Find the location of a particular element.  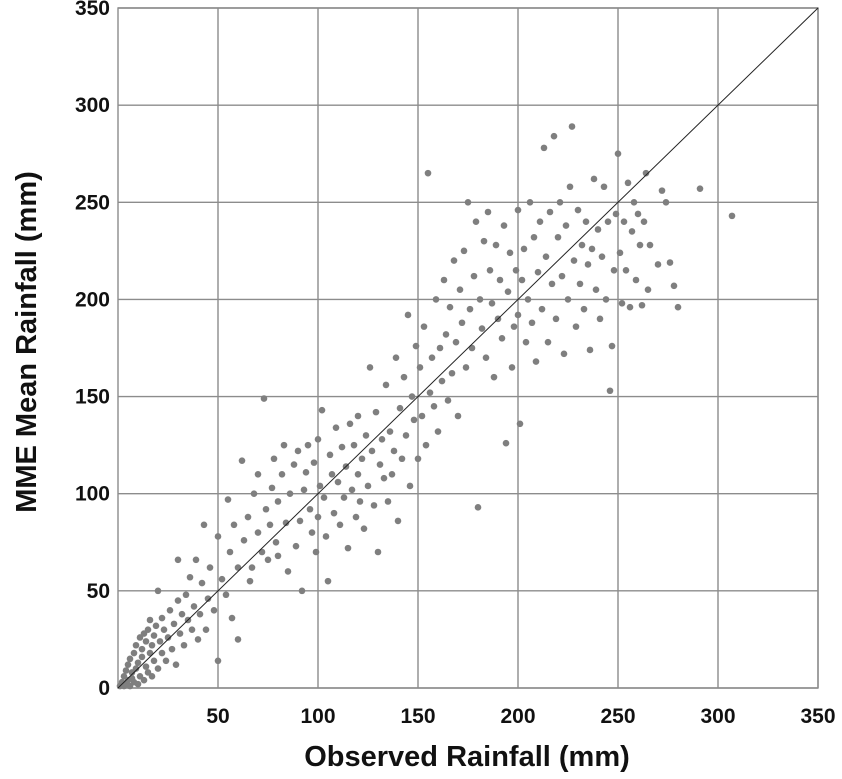

x-tick-label: 50 is located at coordinates (217, 716).